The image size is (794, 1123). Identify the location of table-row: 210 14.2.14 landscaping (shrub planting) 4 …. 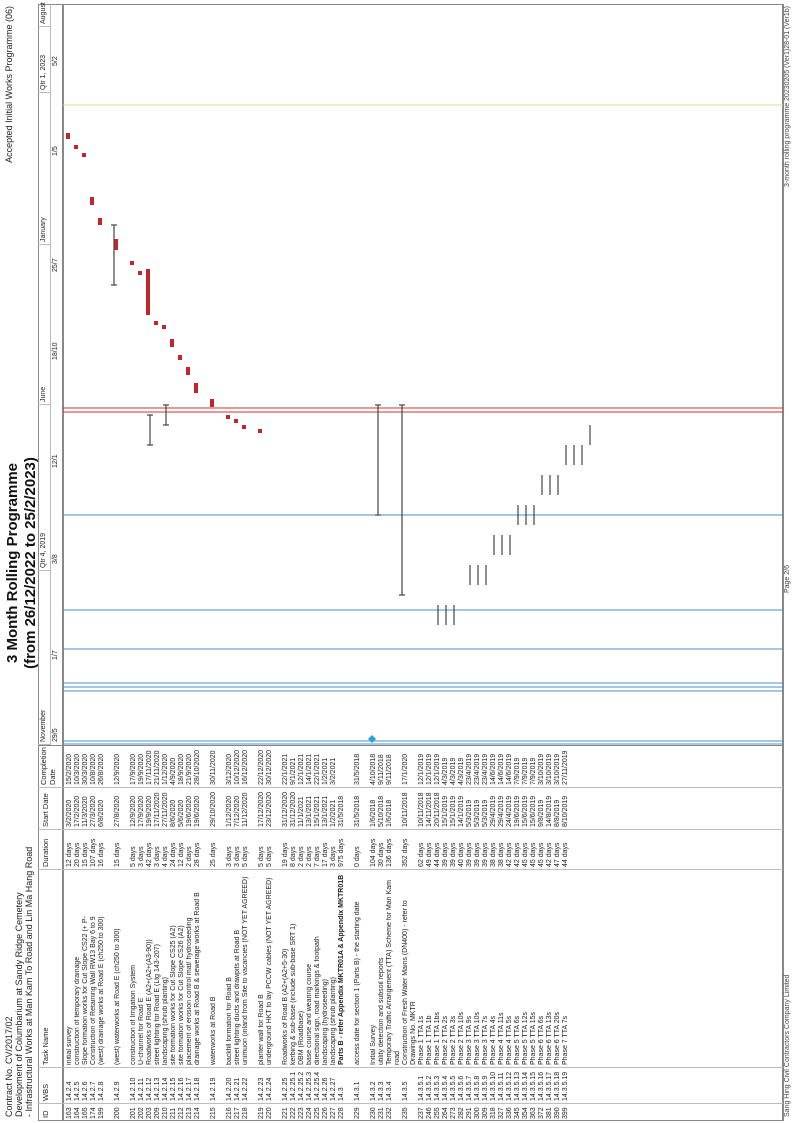
(166, 934).